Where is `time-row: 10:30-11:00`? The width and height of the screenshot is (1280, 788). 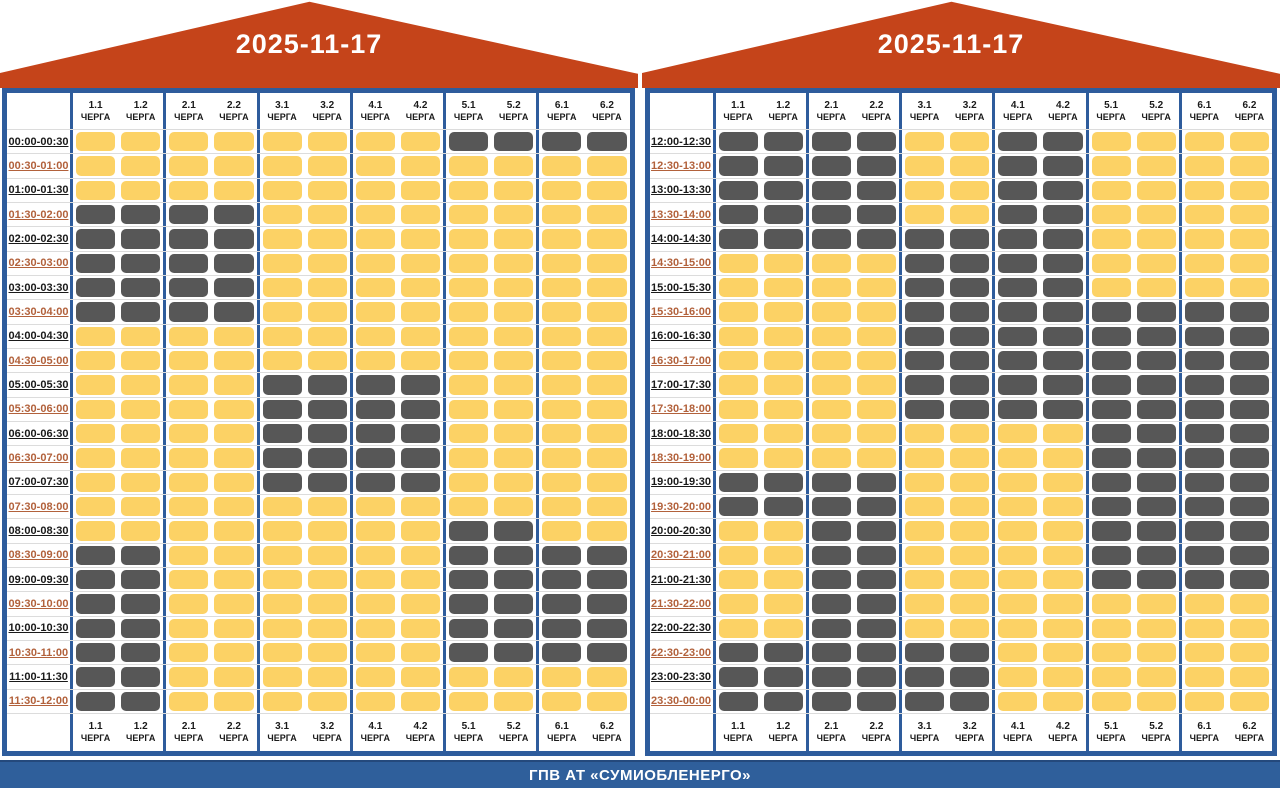
time-row: 10:30-11:00 is located at coordinates (318, 653).